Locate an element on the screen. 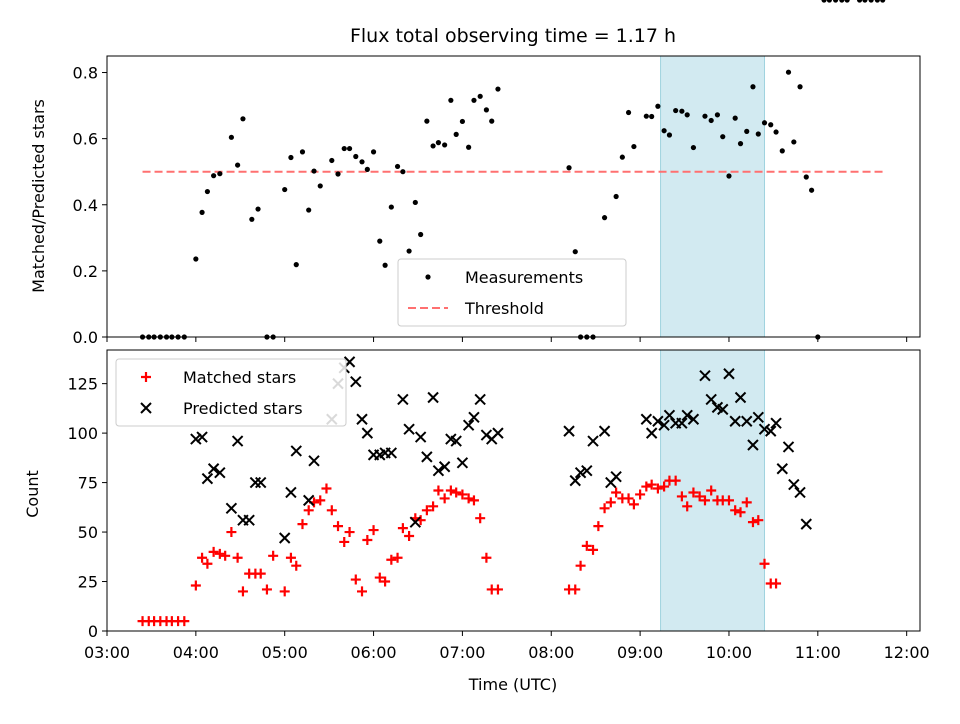 This screenshot has height=724, width=960. y-tick-label: 0.0 is located at coordinates (85, 337).